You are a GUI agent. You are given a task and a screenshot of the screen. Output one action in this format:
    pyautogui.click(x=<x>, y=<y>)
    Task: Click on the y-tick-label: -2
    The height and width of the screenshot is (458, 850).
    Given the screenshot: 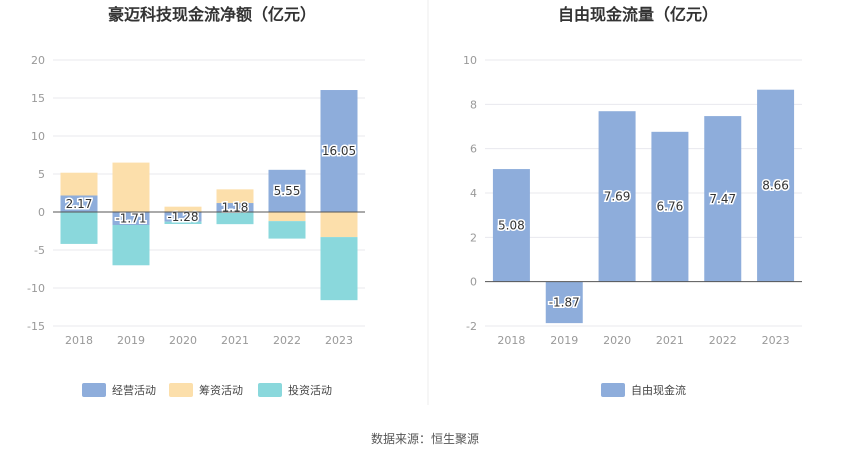 What is the action you would take?
    pyautogui.click(x=471, y=326)
    